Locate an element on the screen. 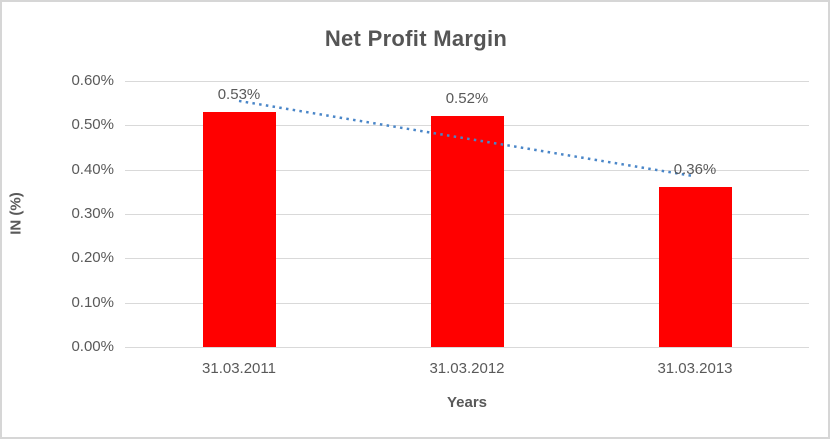 The image size is (830, 439). data-label: 0.53% is located at coordinates (239, 95).